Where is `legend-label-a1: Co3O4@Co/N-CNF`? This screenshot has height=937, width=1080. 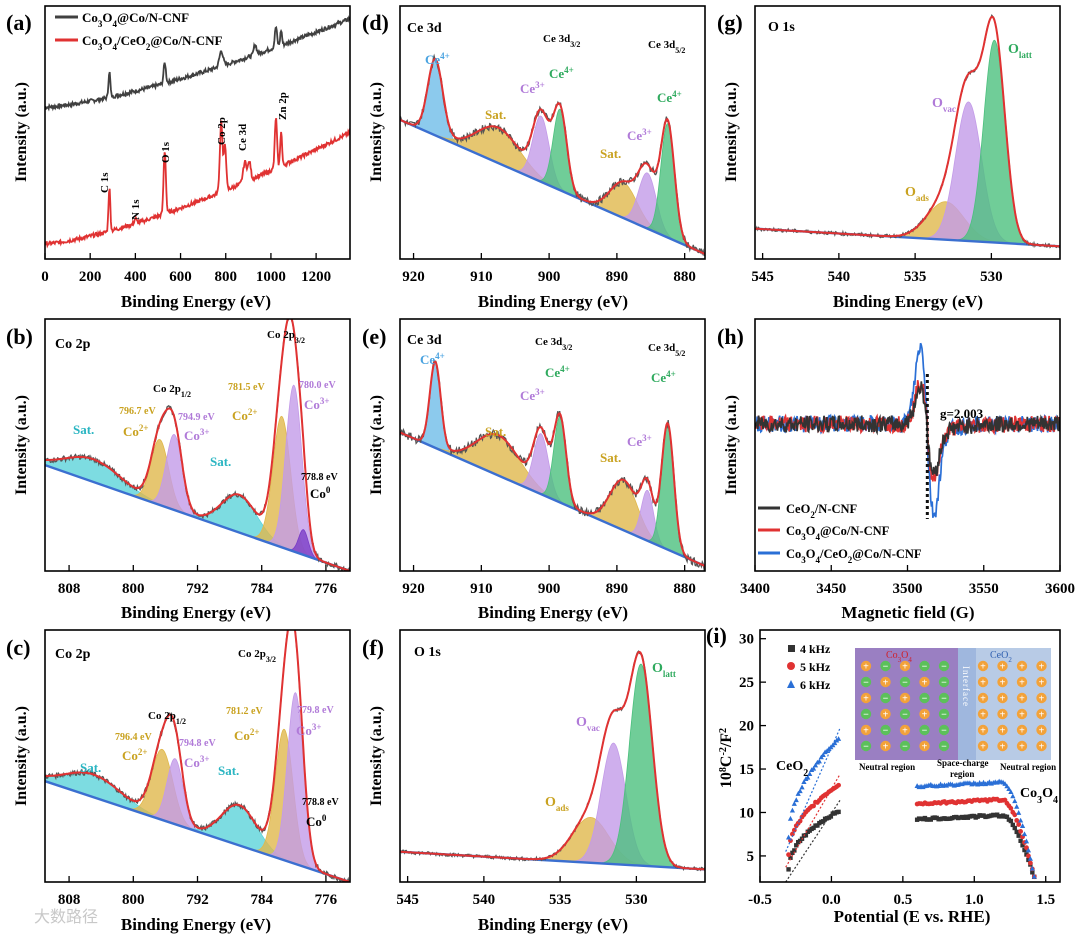
legend-label-a1: Co3O4@Co/N-CNF is located at coordinates (135, 19).